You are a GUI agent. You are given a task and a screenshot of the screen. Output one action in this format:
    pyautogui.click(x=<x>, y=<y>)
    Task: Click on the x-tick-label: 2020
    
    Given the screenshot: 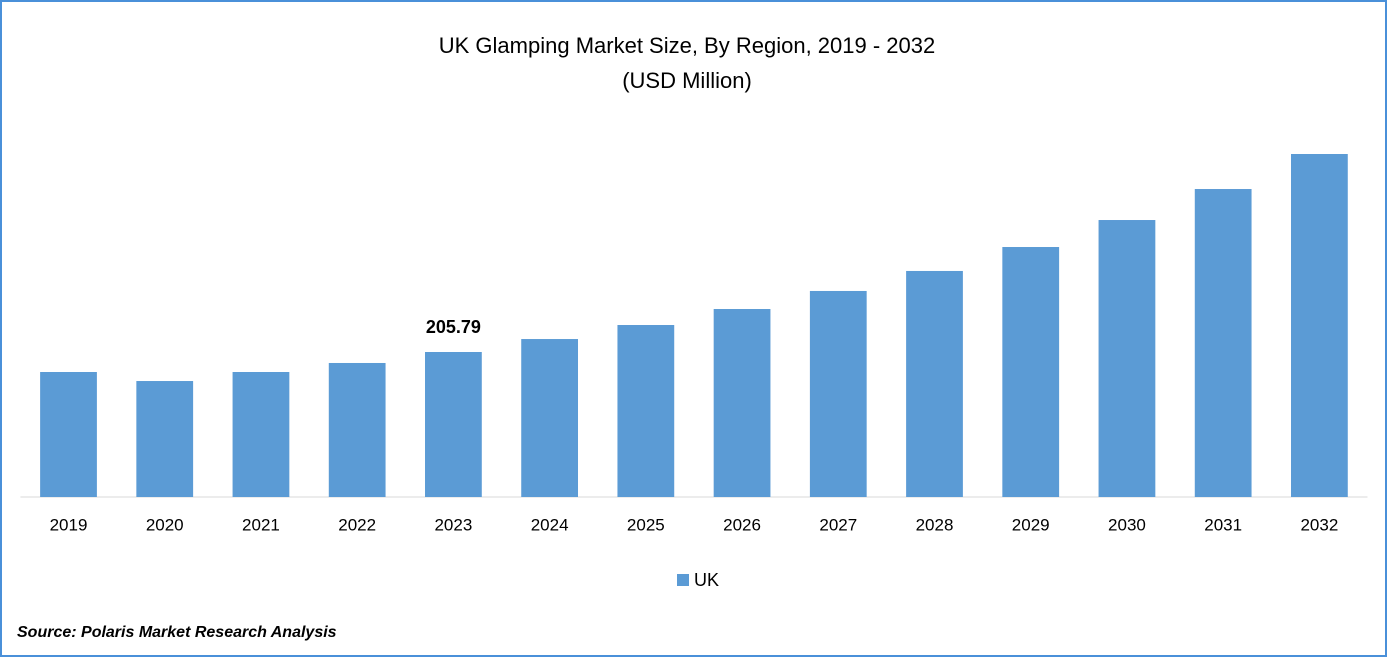 What is the action you would take?
    pyautogui.click(x=165, y=524)
    